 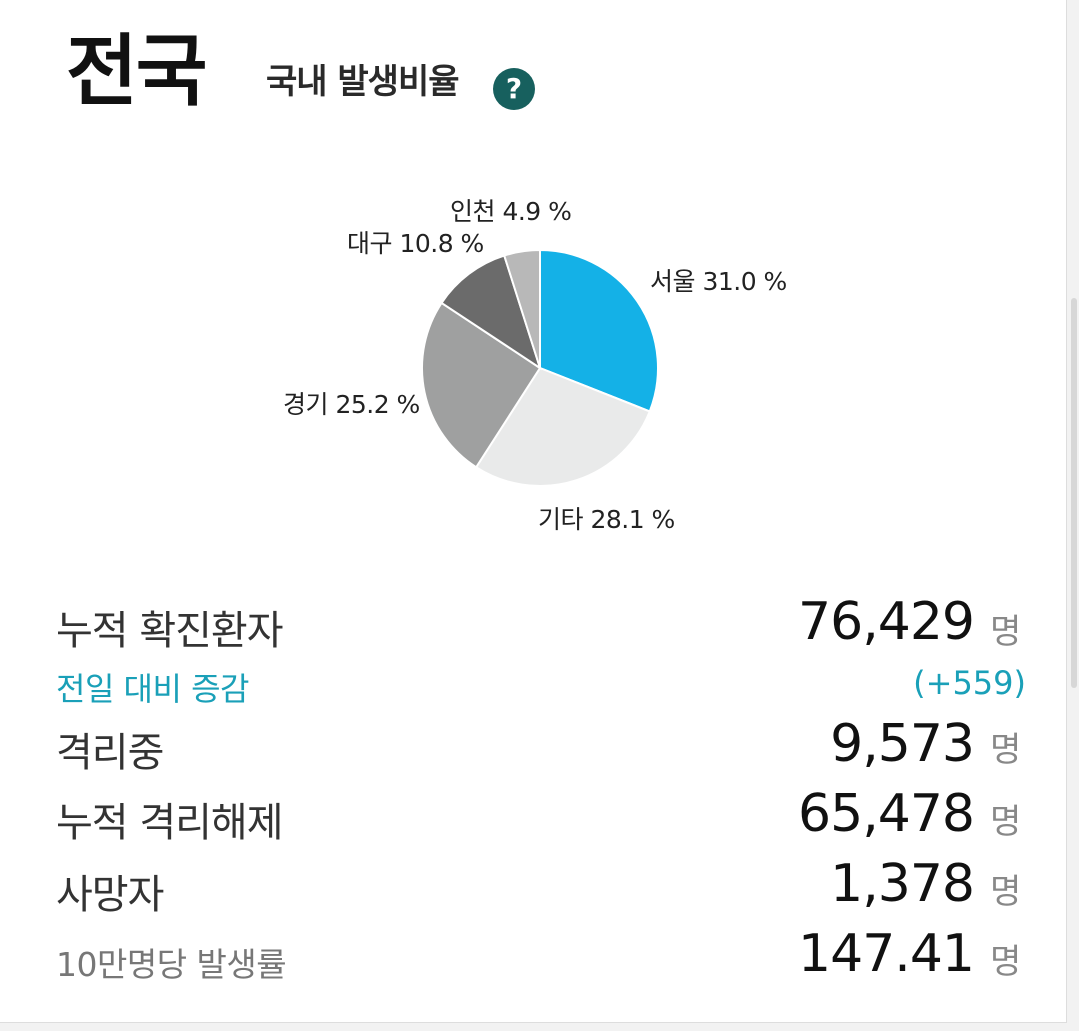 I want to click on pie-slice-gyeonggi, so click(x=481, y=385).